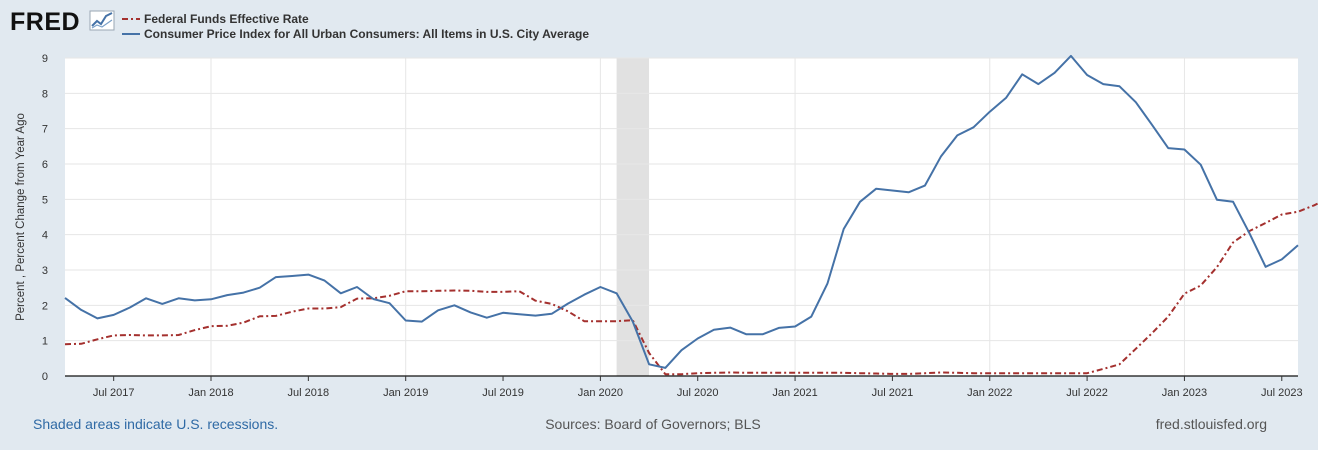 This screenshot has height=450, width=1318. What do you see at coordinates (45, 22) in the screenshot?
I see `brand-wordmark: FRED` at bounding box center [45, 22].